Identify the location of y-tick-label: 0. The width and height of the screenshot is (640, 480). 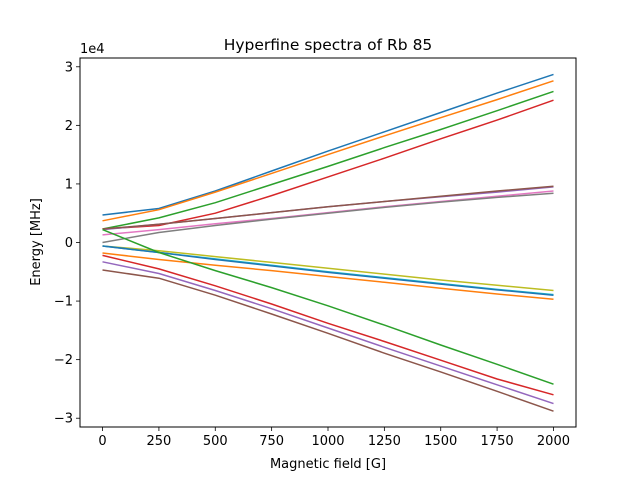
(69, 243).